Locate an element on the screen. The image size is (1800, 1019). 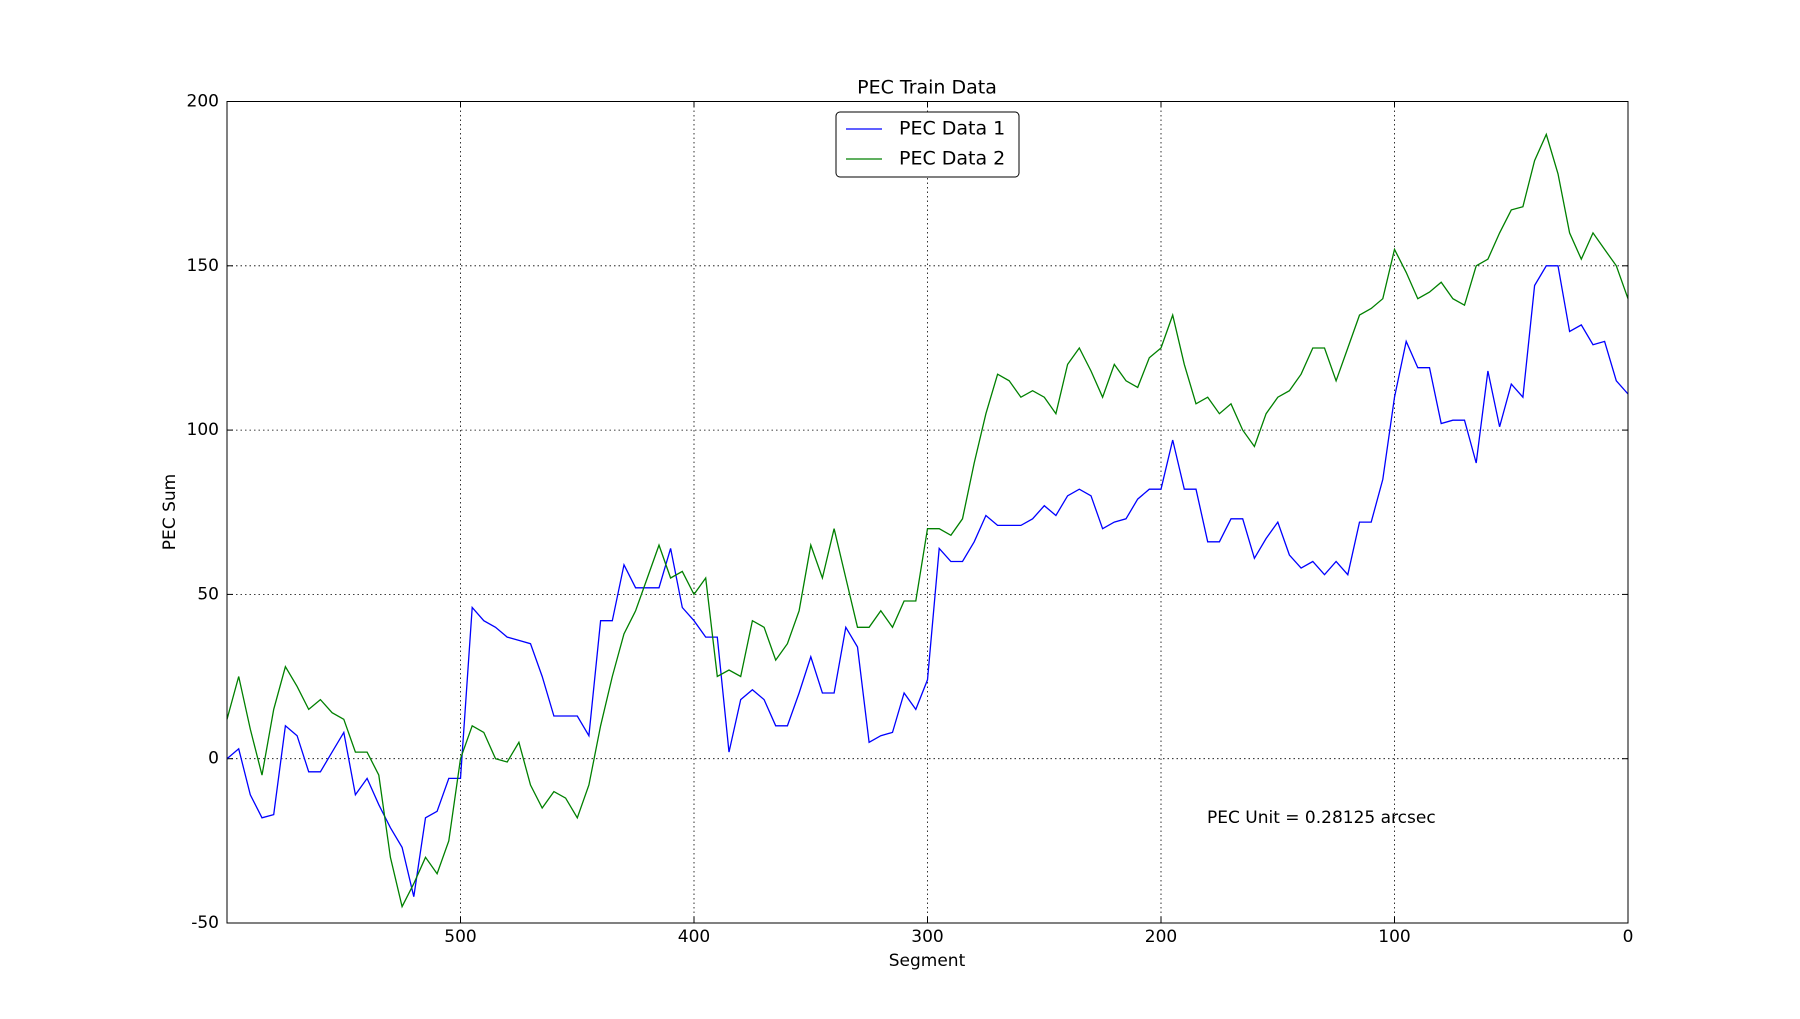
y-axis-label: PEC Sum is located at coordinates (170, 512).